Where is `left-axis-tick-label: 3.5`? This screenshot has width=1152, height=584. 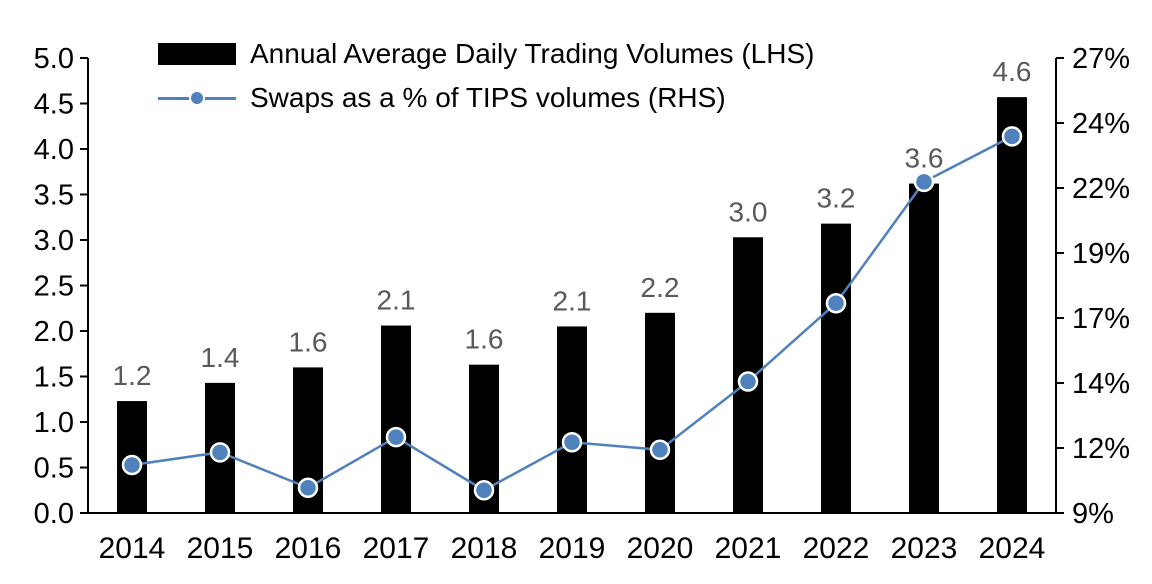
left-axis-tick-label: 3.5 is located at coordinates (54, 196).